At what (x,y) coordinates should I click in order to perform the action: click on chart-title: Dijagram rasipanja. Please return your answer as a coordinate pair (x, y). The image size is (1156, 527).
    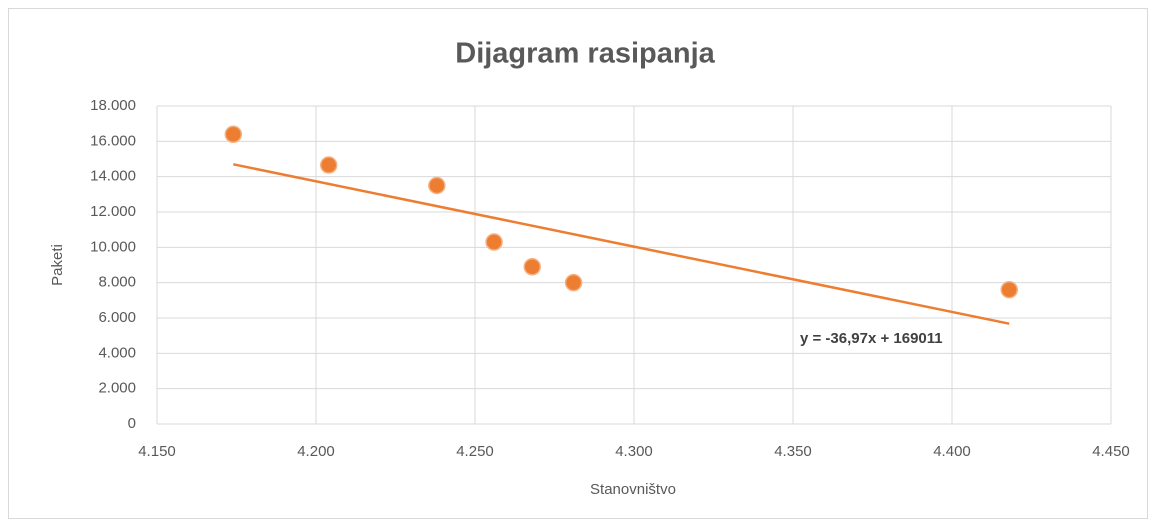
    Looking at the image, I should click on (585, 54).